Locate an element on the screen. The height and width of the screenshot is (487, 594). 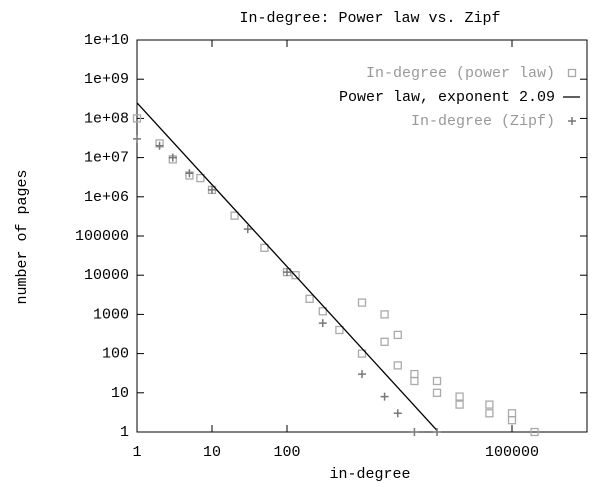
y-tick-label: 1000 is located at coordinates (111, 314).